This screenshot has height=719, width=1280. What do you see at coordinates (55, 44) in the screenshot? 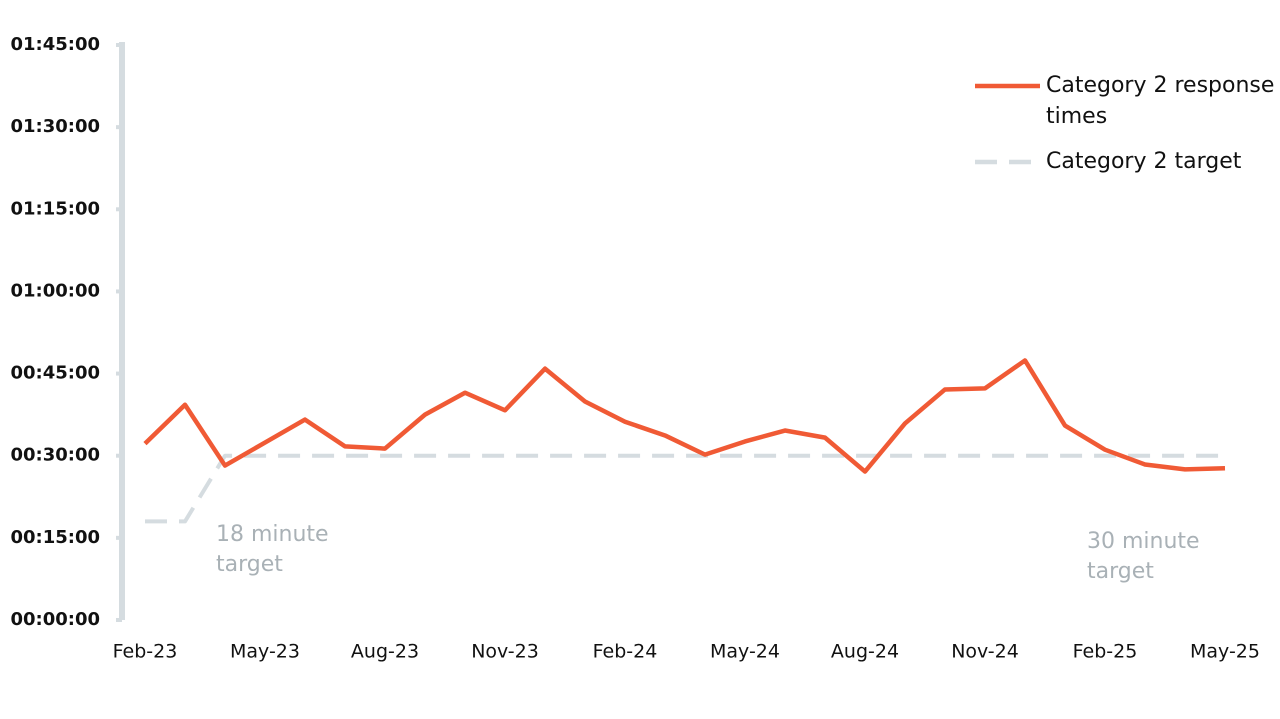
I see `y-tick-label: 01:45:00` at bounding box center [55, 44].